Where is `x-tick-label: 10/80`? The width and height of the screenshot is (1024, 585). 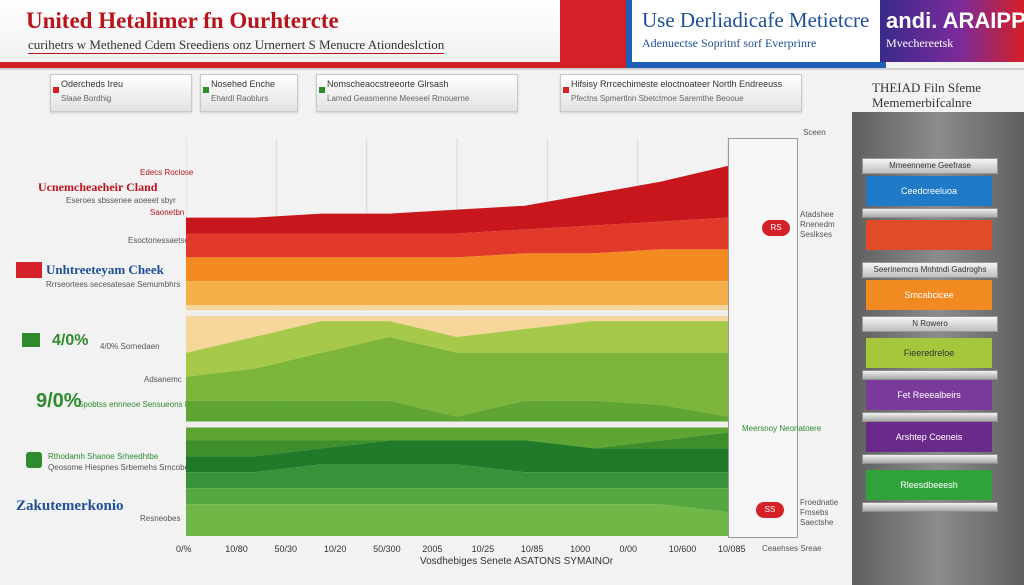 x-tick-label: 10/80 is located at coordinates (236, 549).